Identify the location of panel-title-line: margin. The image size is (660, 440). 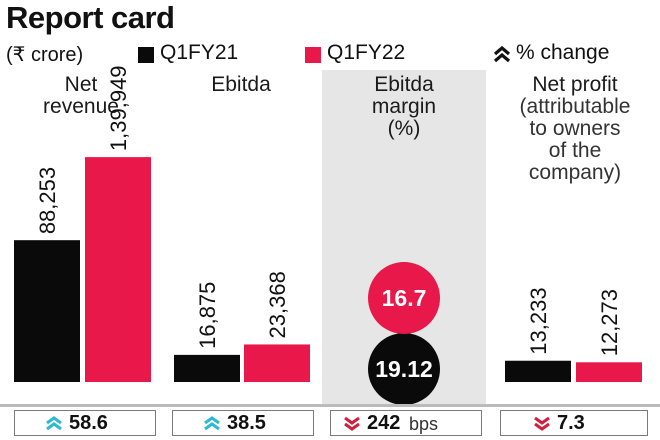
(404, 106).